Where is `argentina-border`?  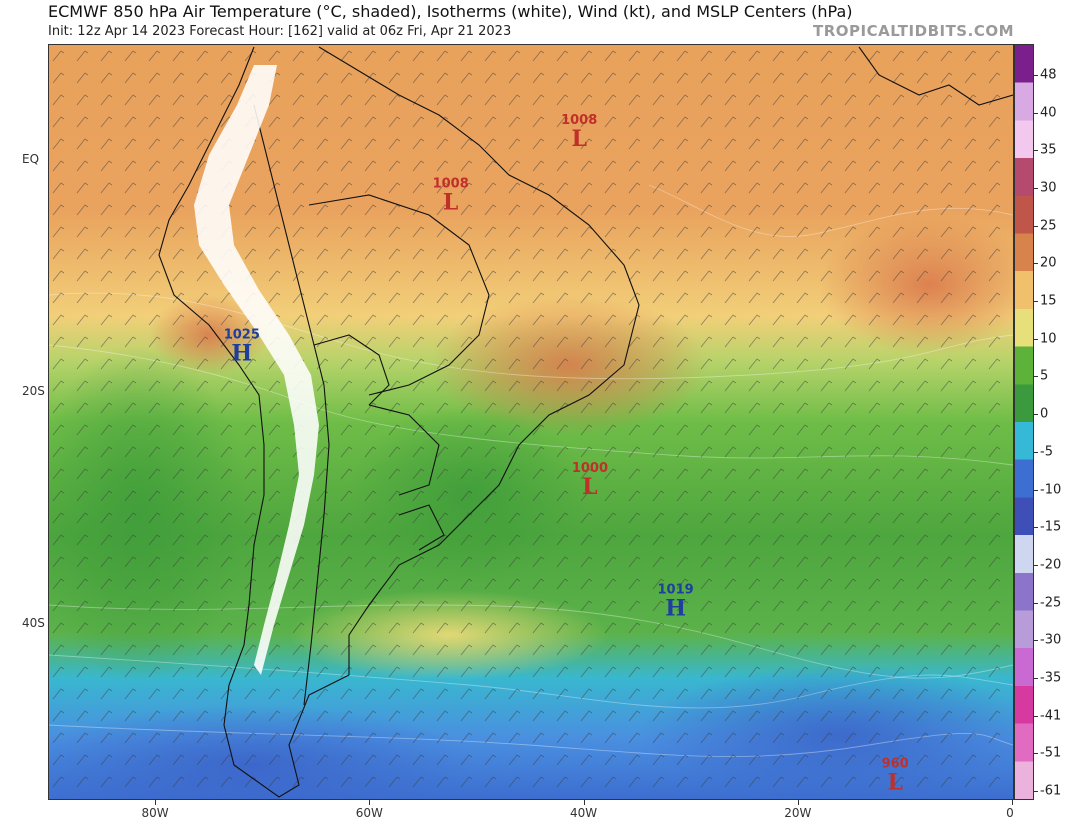 argentina-border is located at coordinates (316, 545).